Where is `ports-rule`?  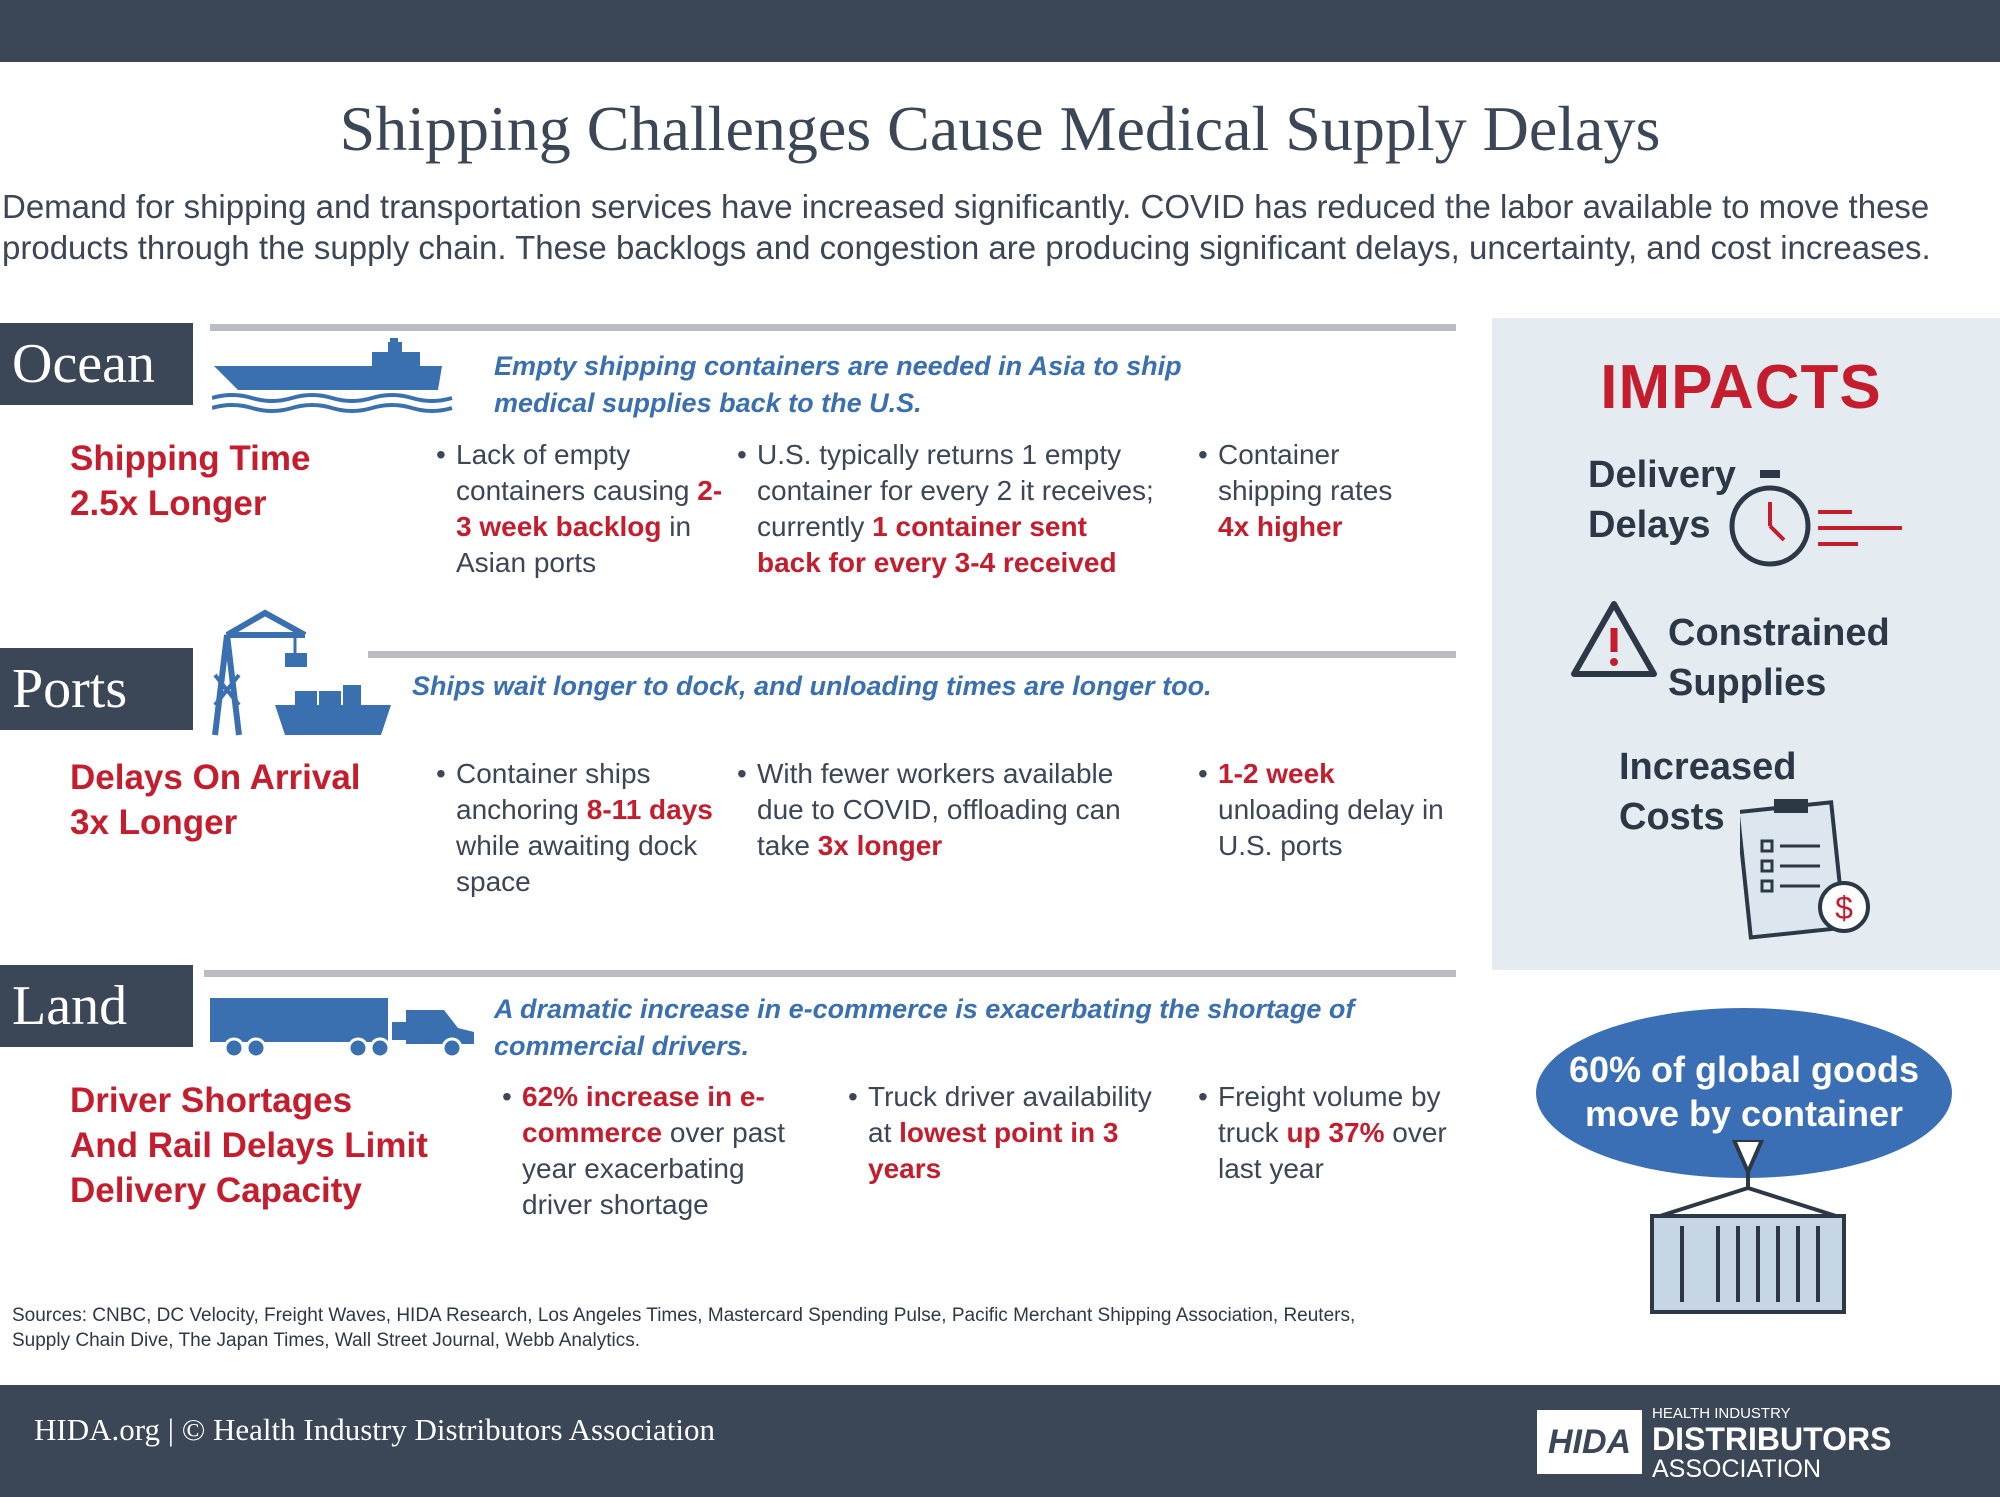
ports-rule is located at coordinates (912, 654).